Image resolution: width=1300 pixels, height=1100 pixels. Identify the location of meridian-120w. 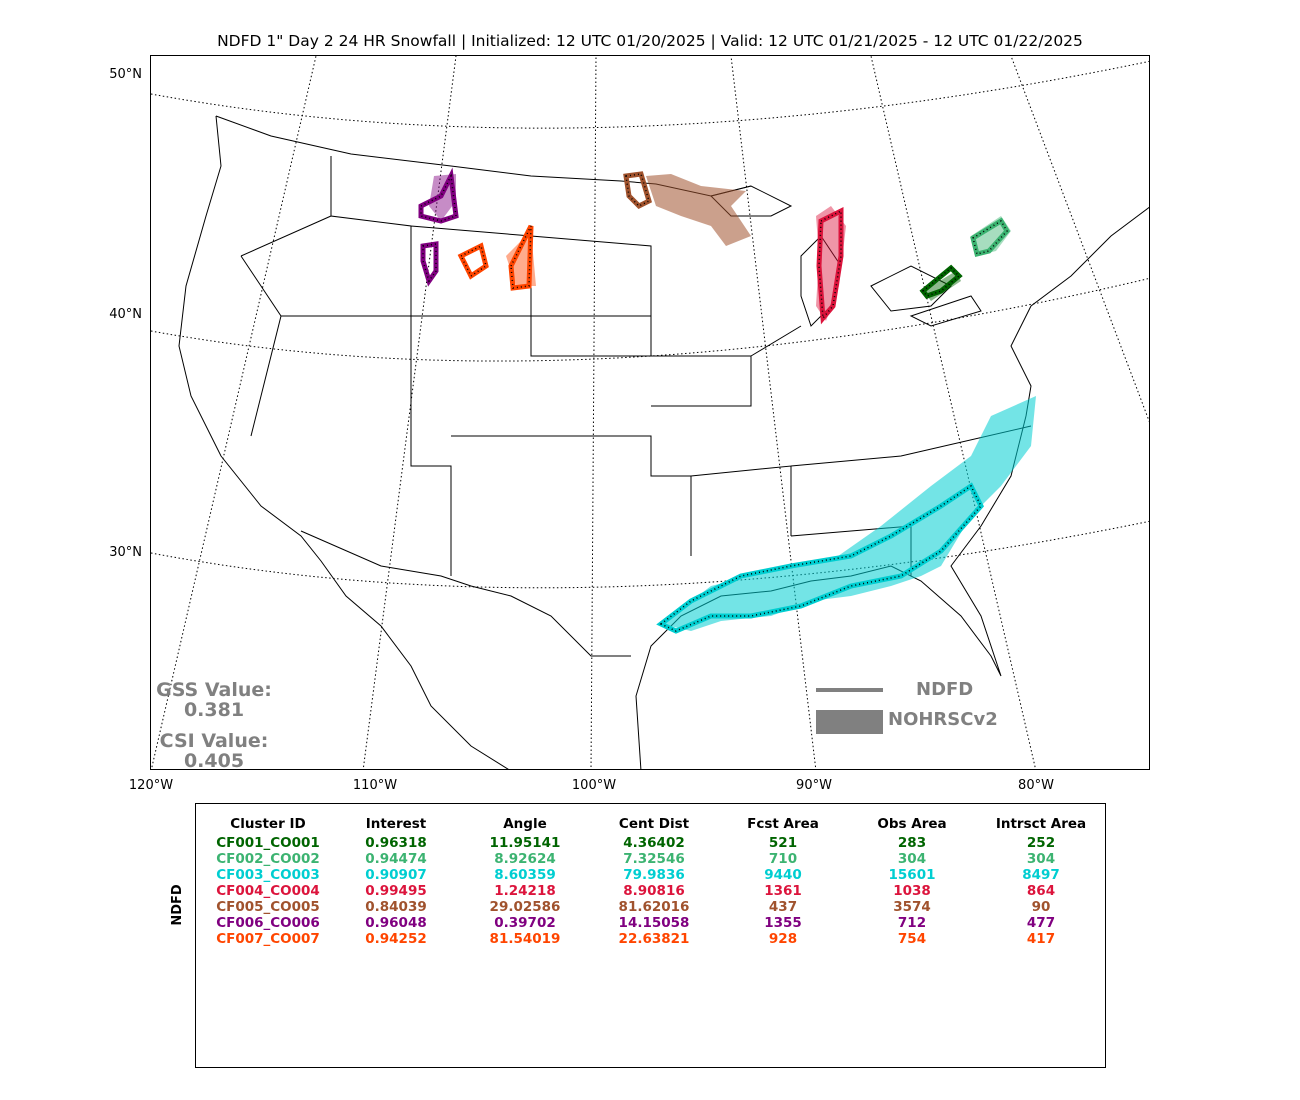
(234, 412).